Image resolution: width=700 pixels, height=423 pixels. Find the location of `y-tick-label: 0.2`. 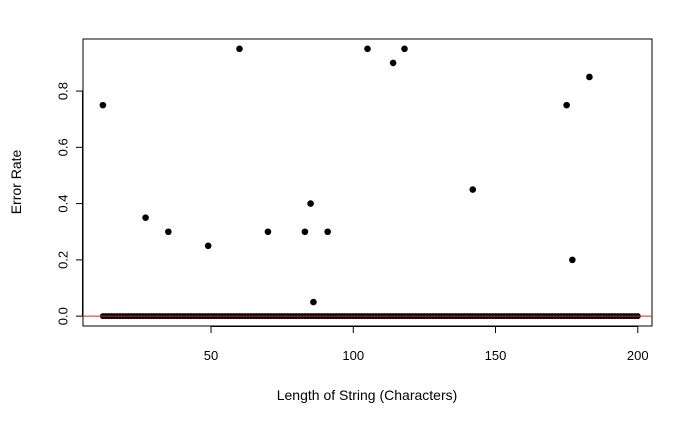

y-tick-label: 0.2 is located at coordinates (63, 260).